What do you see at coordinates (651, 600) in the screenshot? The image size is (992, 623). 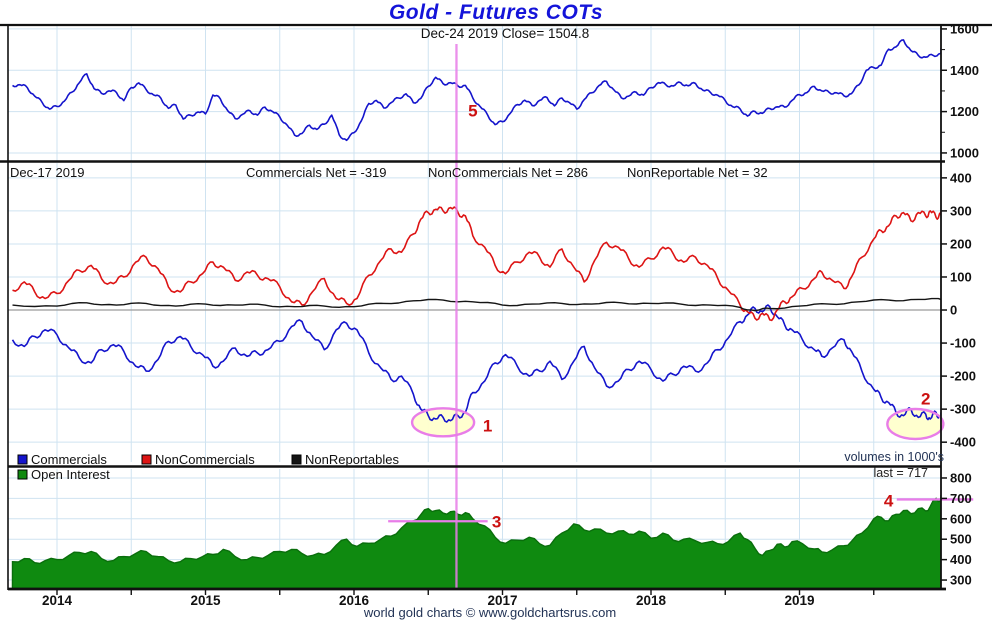 I see `x-year-label: 2018` at bounding box center [651, 600].